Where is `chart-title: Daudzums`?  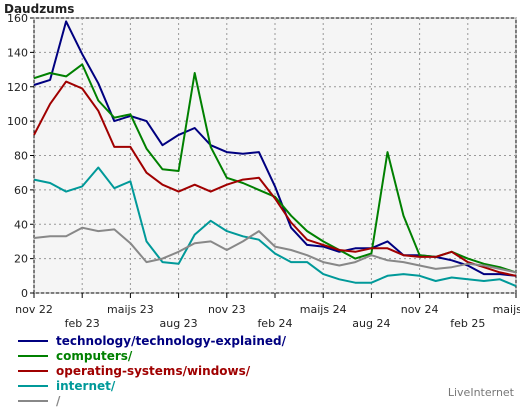
chart-title: Daudzums is located at coordinates (39, 9).